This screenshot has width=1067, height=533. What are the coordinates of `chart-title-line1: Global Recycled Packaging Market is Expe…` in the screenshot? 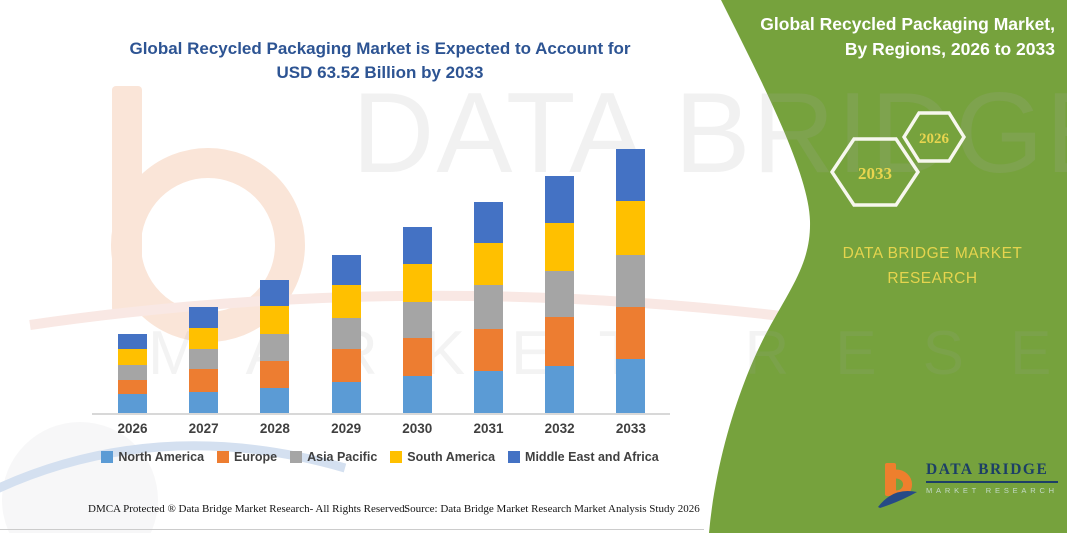 It's located at (380, 48).